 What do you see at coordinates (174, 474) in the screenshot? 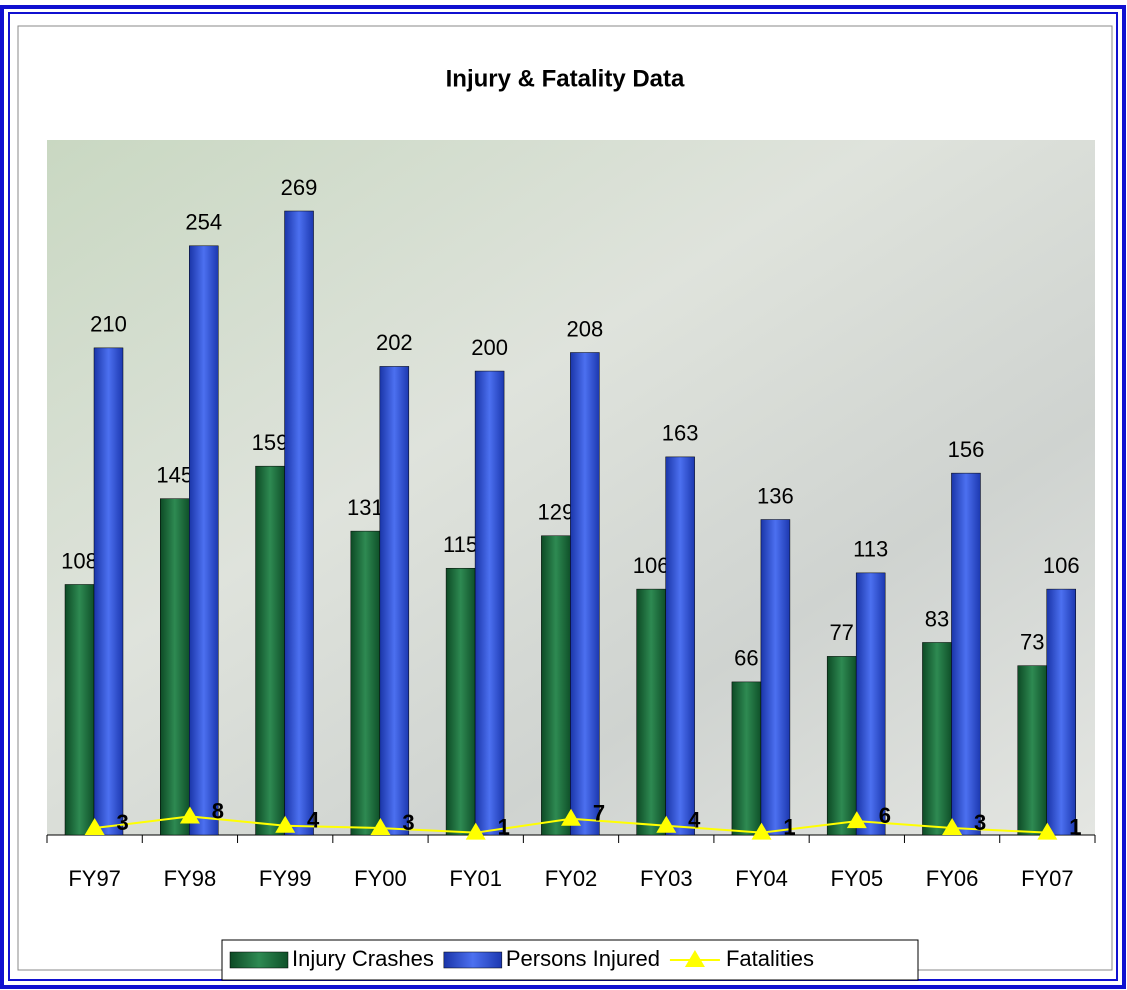
I see `data-label: 145` at bounding box center [174, 474].